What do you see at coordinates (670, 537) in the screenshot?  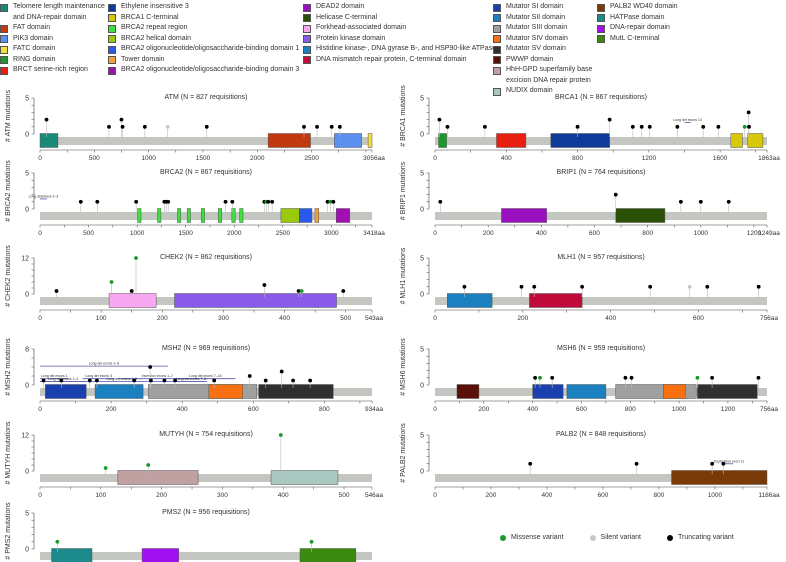 I see `truncating-dot-icon` at bounding box center [670, 537].